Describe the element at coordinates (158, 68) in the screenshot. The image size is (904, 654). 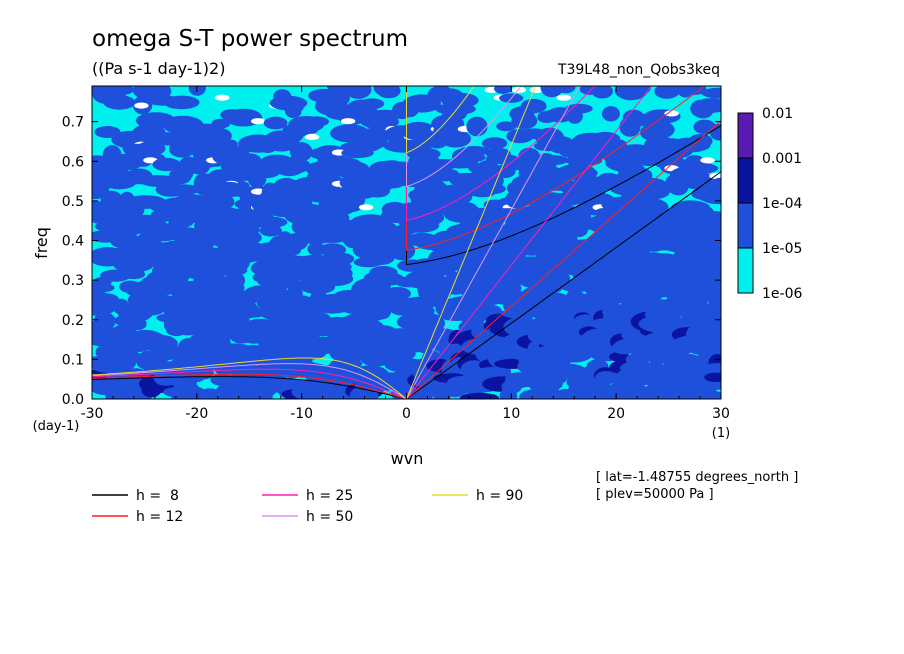
I see `chart-subtitle: ((Pa s-1 day-1)2)` at that location.